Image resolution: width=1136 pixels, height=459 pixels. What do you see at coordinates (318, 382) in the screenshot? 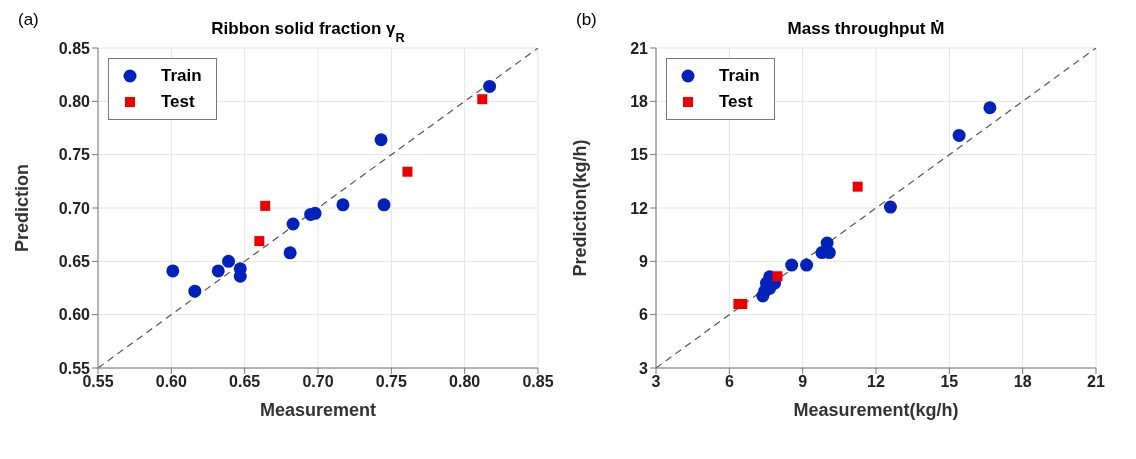
I see `x-tick-label: 0.70` at bounding box center [318, 382].